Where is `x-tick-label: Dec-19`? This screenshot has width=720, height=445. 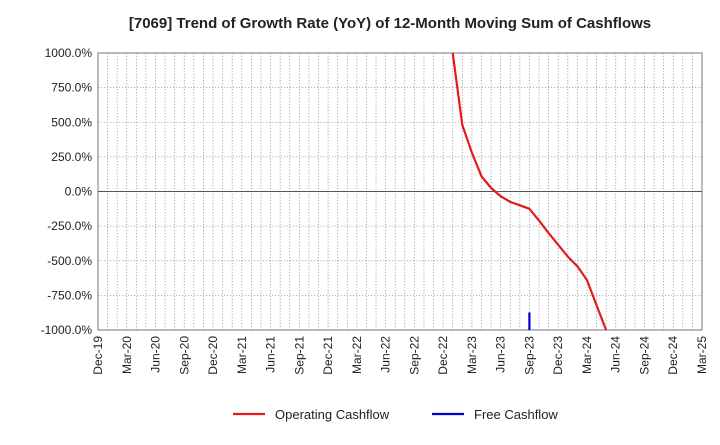 x-tick-label: Dec-19 is located at coordinates (98, 355).